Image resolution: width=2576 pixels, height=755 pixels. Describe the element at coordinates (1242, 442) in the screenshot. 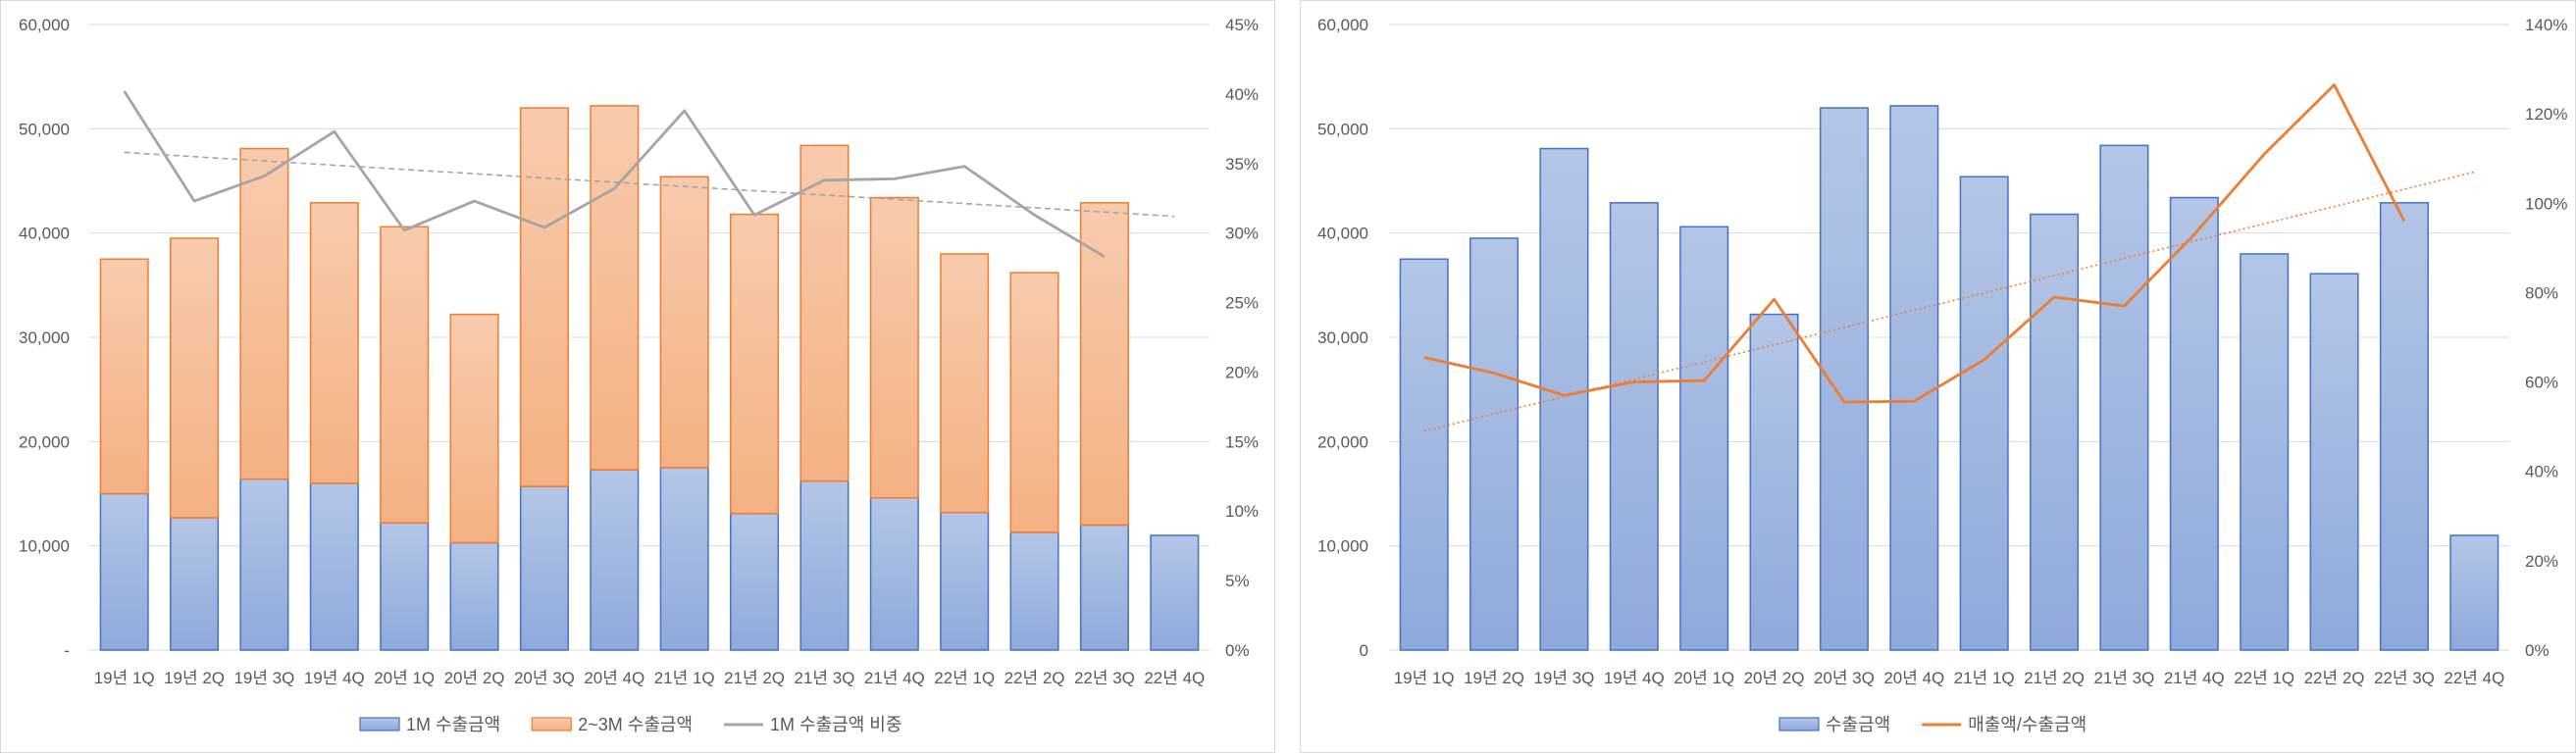

I see `y2-tick-label: 15%` at that location.